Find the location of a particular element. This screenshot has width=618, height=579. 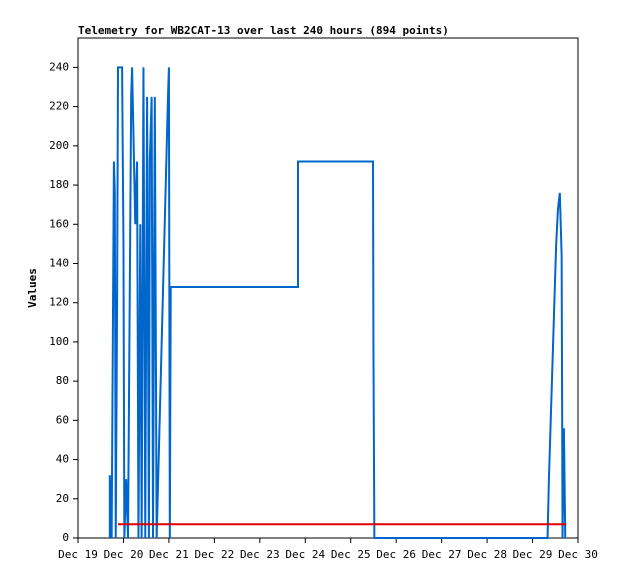

y-tick-label: 200 is located at coordinates (59, 145).